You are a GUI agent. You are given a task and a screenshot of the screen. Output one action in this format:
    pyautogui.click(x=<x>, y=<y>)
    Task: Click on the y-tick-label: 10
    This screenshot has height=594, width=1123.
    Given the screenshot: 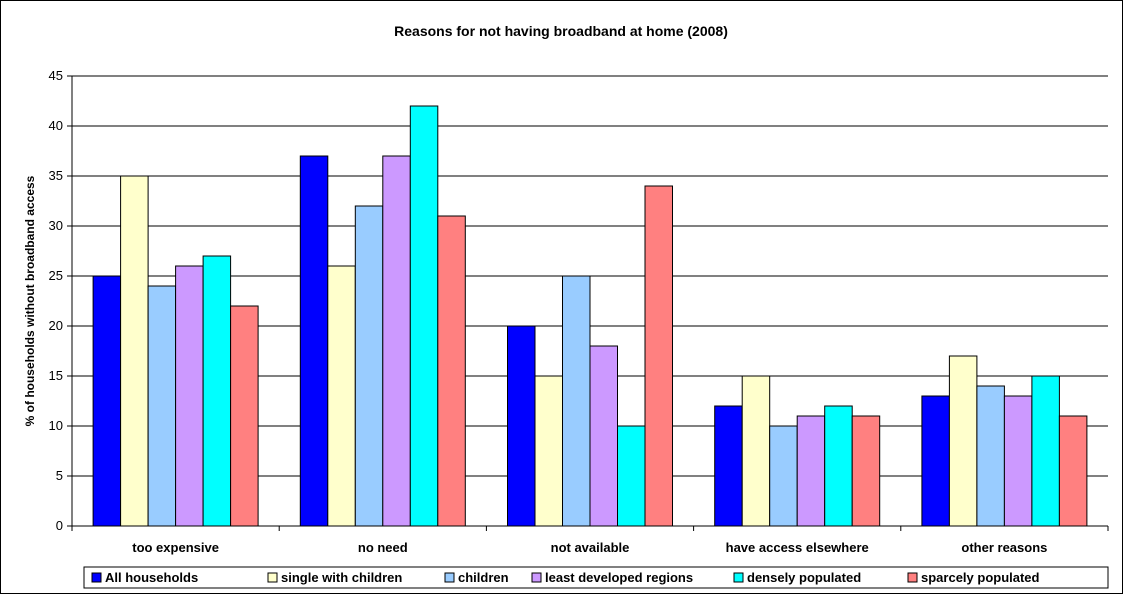 What is the action you would take?
    pyautogui.click(x=56, y=425)
    